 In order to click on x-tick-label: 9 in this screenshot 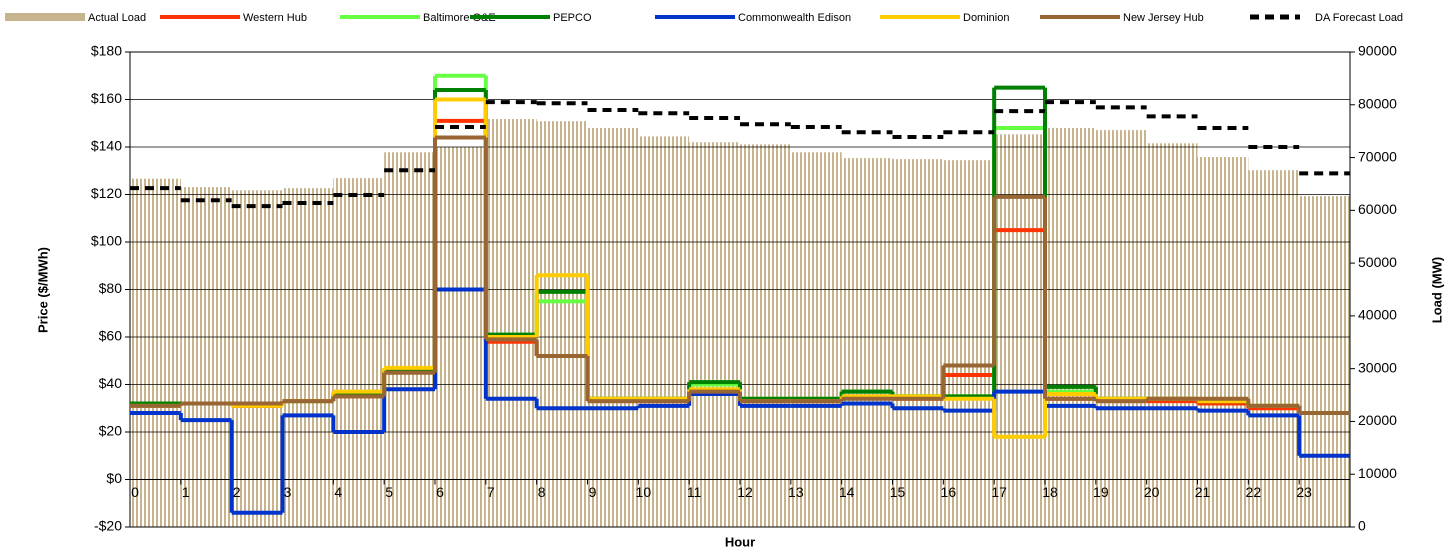, I will do `click(593, 492)`.